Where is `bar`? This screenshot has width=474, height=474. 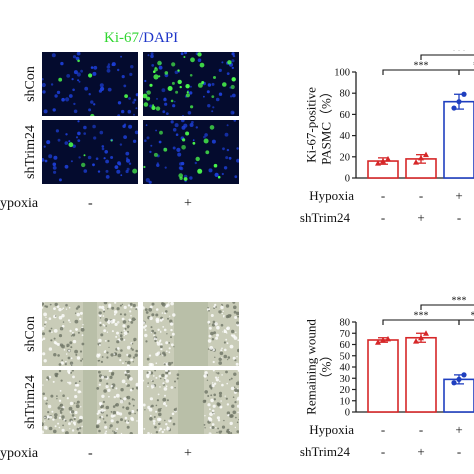 bar is located at coordinates (458, 395).